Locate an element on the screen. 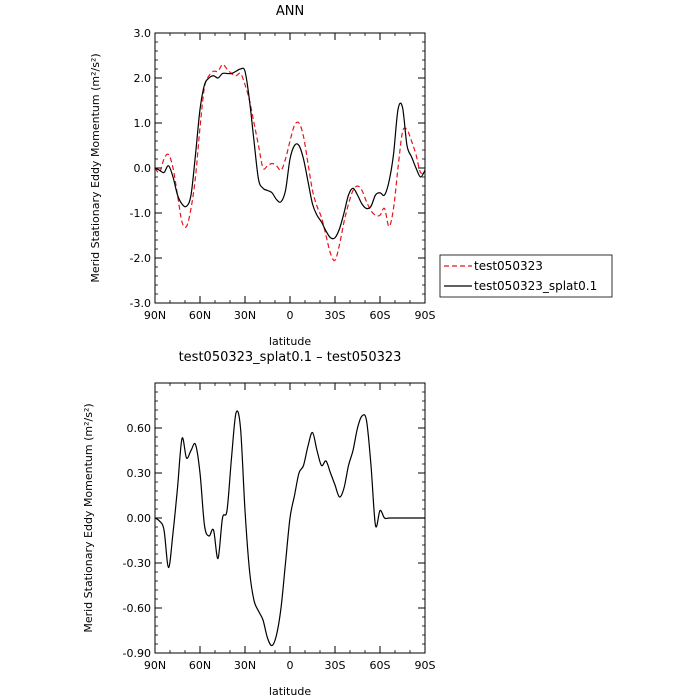 The width and height of the screenshot is (700, 700). y-tick-label: 3.0 is located at coordinates (143, 33).